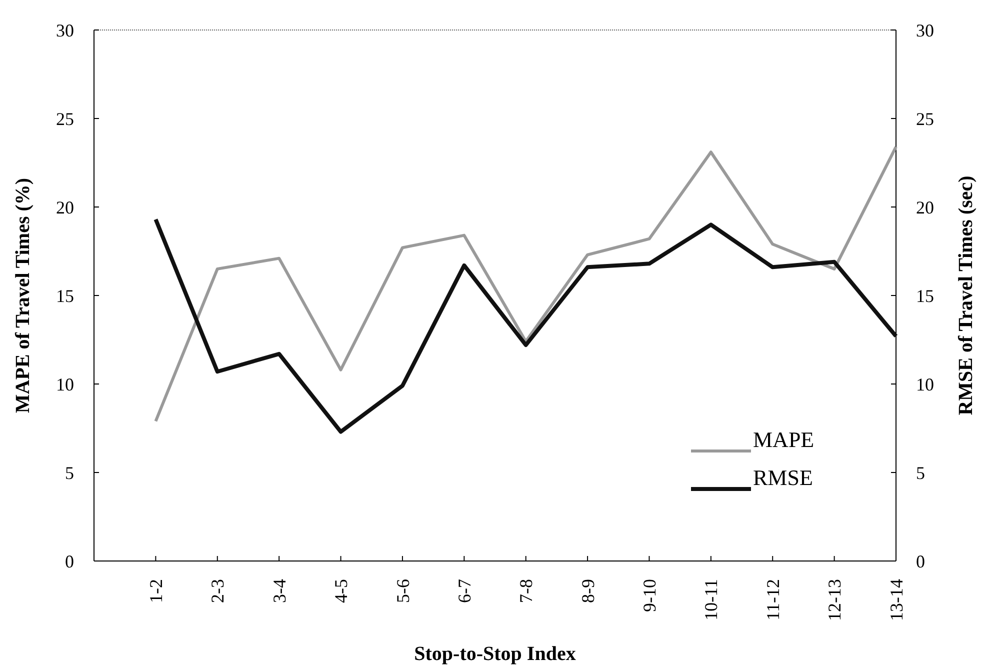 The image size is (985, 670). What do you see at coordinates (23, 296) in the screenshot?
I see `y-axis-title: MAPE of Travel Times (%)` at bounding box center [23, 296].